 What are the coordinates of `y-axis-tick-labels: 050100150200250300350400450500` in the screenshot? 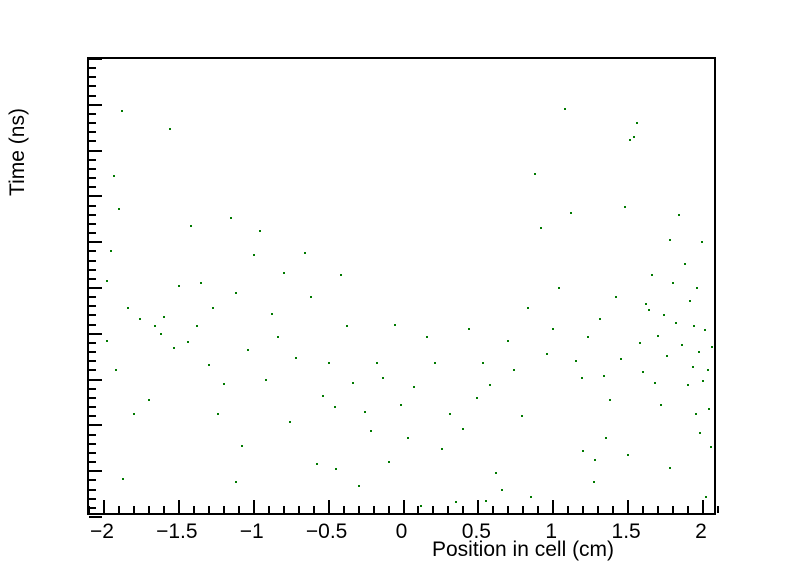 It's located at (40, 286).